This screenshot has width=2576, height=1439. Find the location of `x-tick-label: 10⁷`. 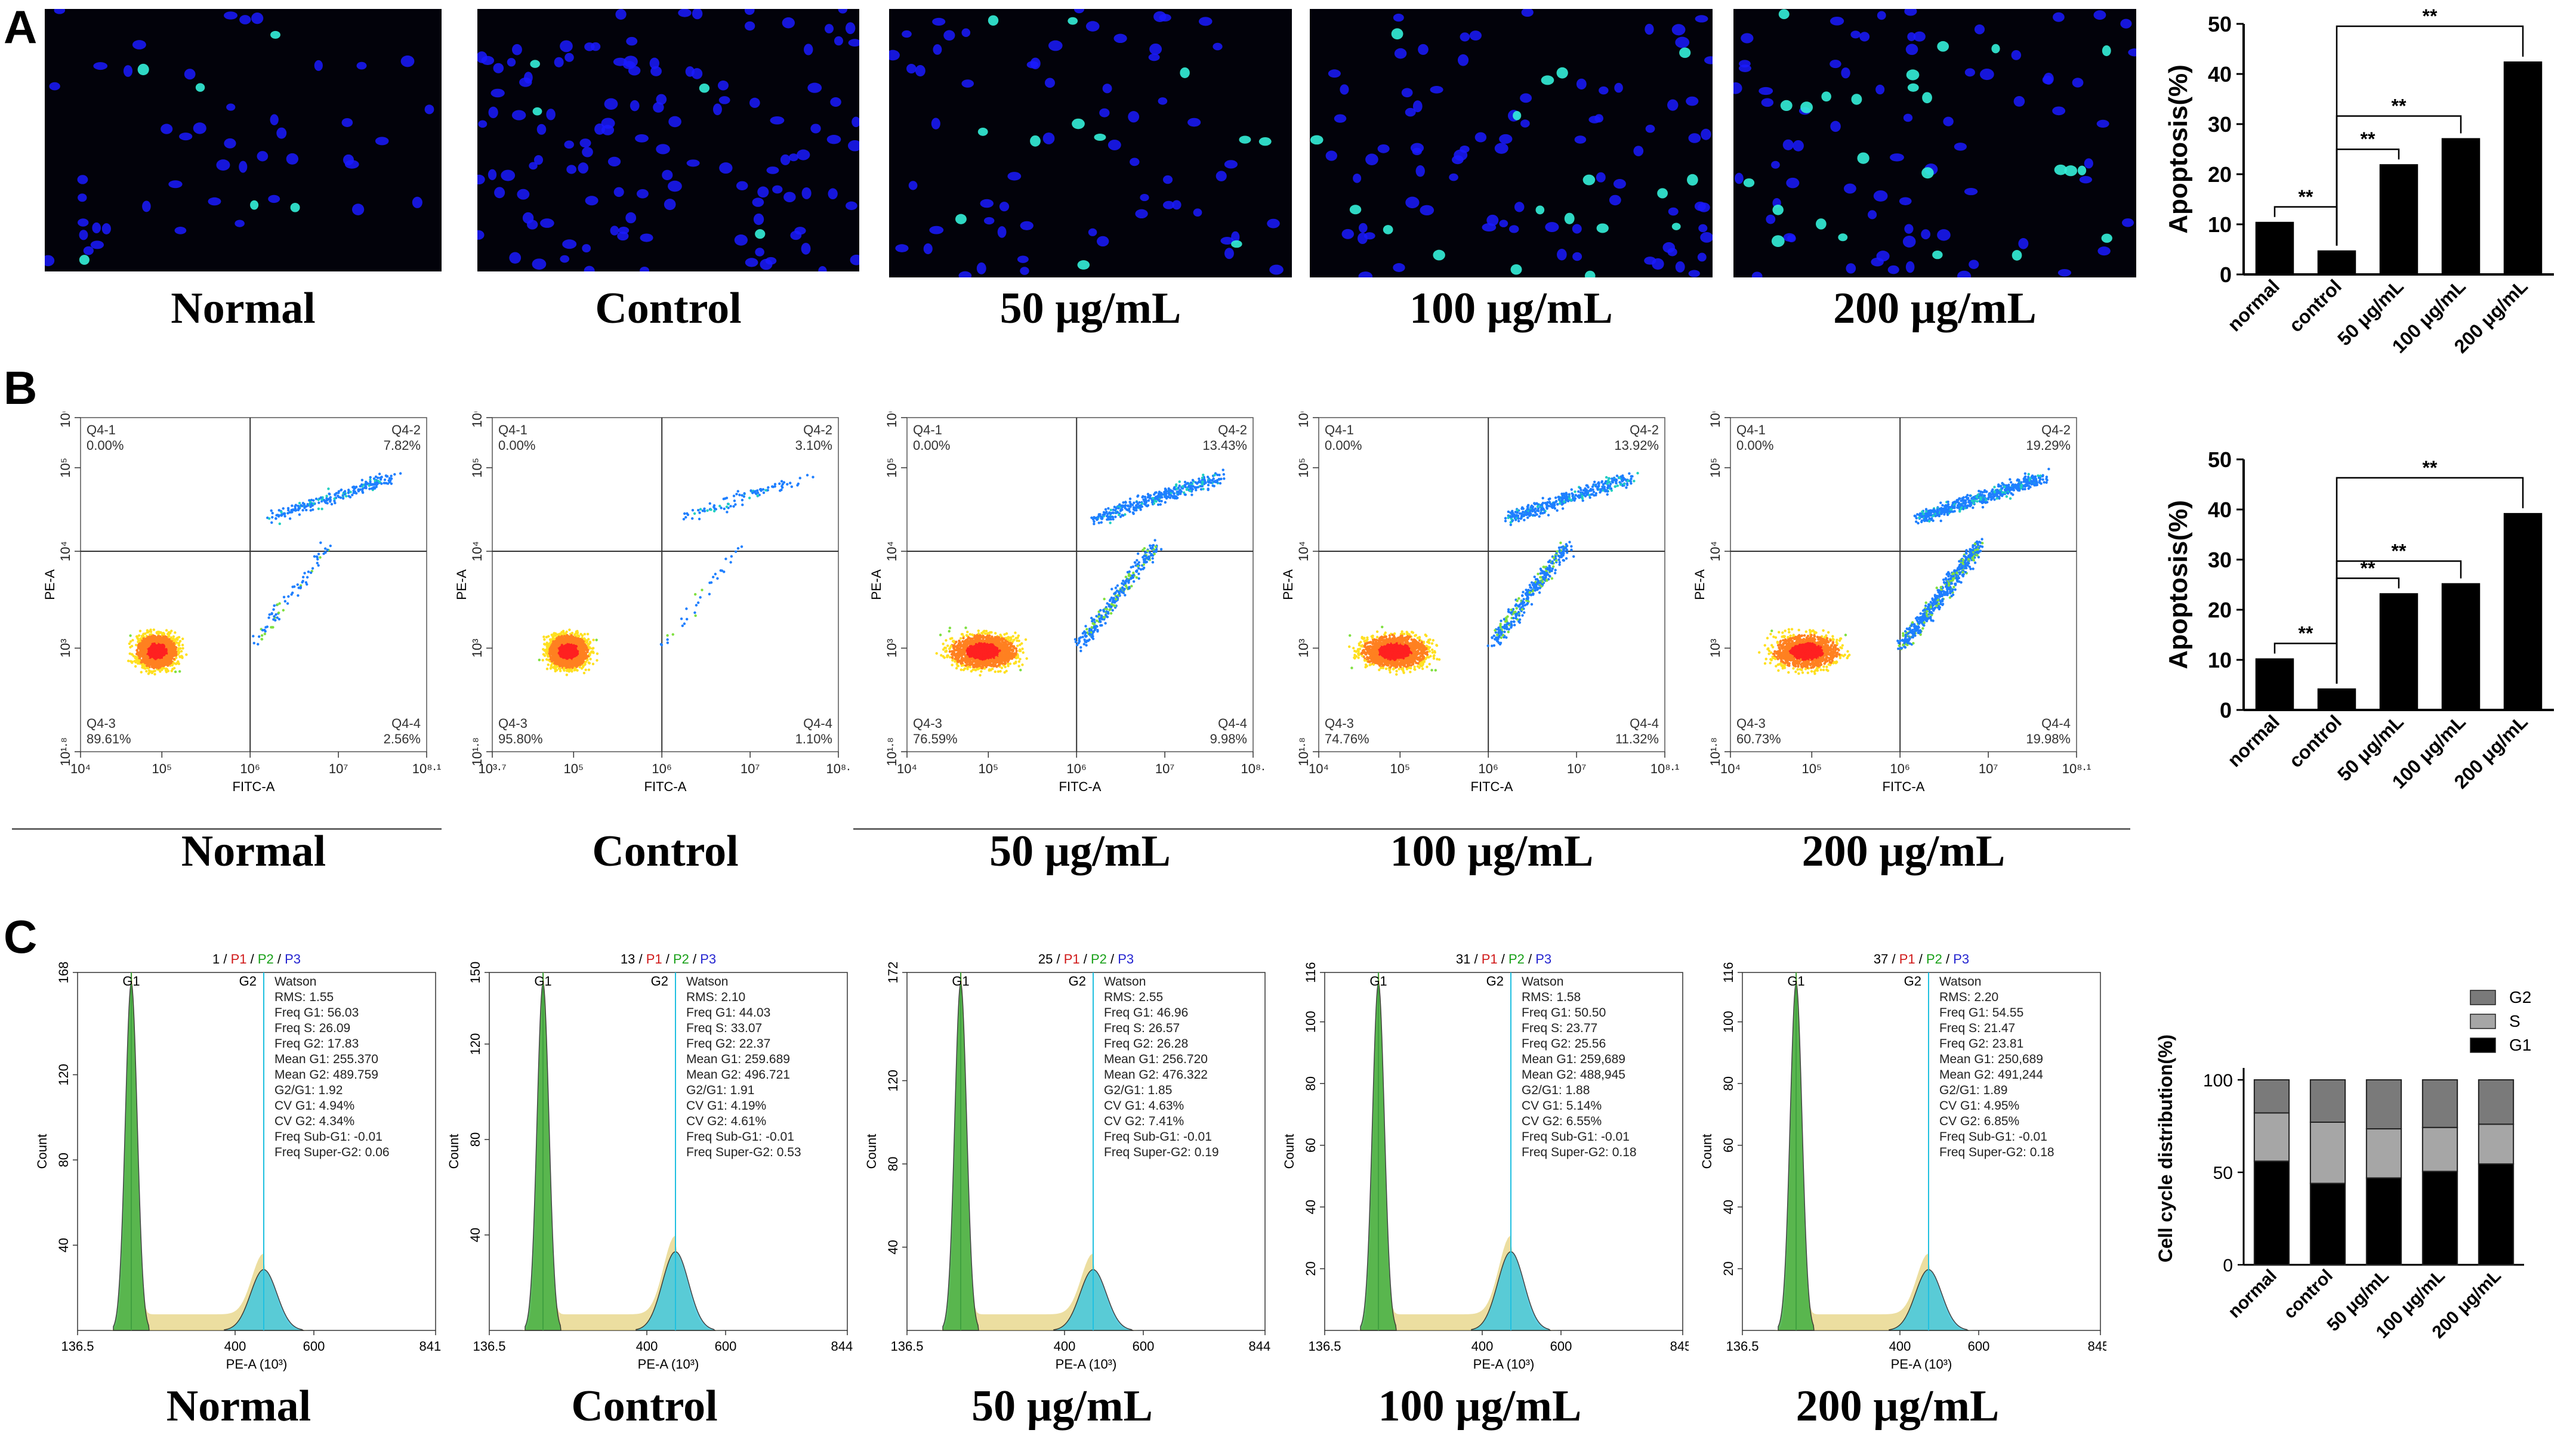

x-tick-label: 10⁷ is located at coordinates (751, 768).